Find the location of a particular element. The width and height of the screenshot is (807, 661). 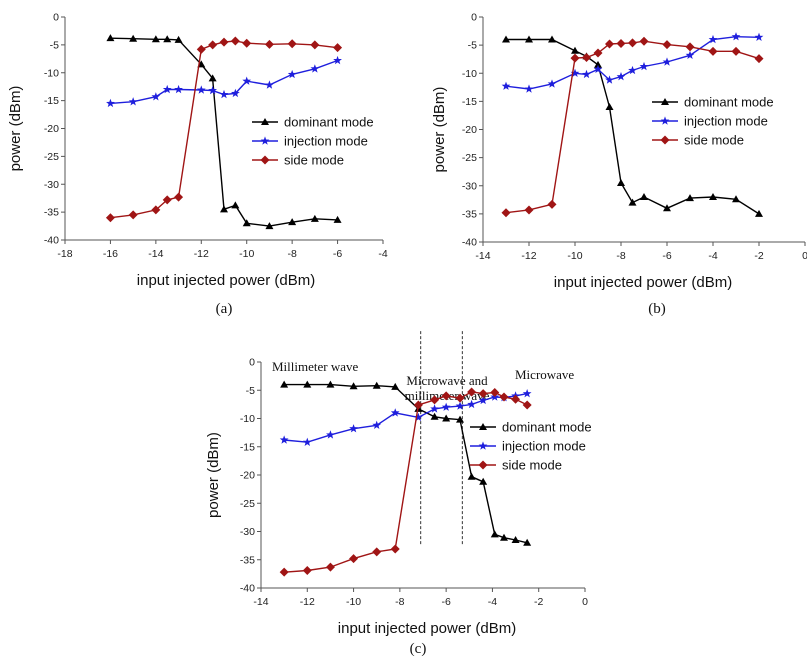

series-dominant-mode is located at coordinates (632, 126).